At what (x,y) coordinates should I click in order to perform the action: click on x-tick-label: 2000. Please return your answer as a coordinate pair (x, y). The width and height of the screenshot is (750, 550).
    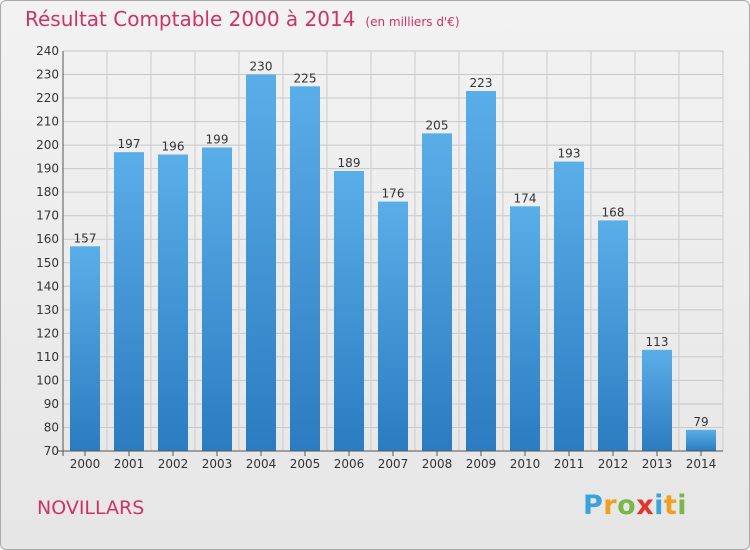
    Looking at the image, I should click on (85, 464).